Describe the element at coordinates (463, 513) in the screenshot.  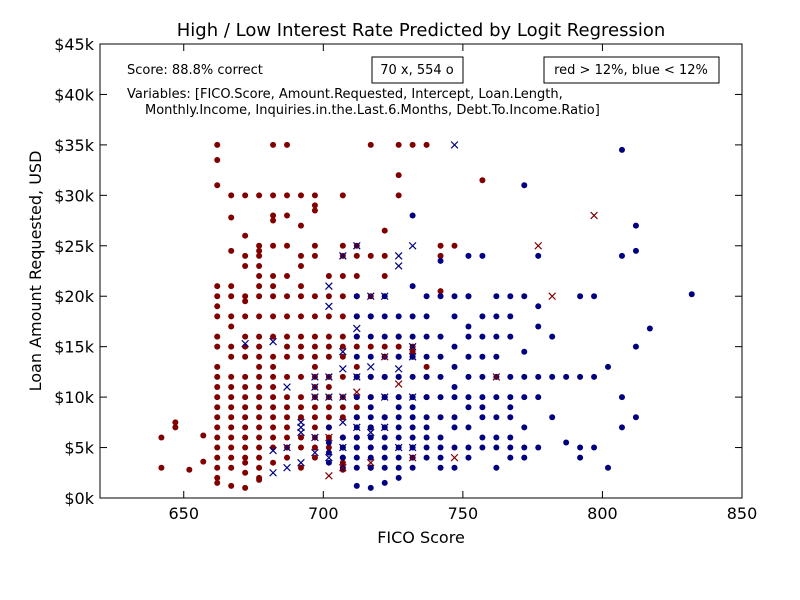
I see `x-tick-label: 750` at that location.